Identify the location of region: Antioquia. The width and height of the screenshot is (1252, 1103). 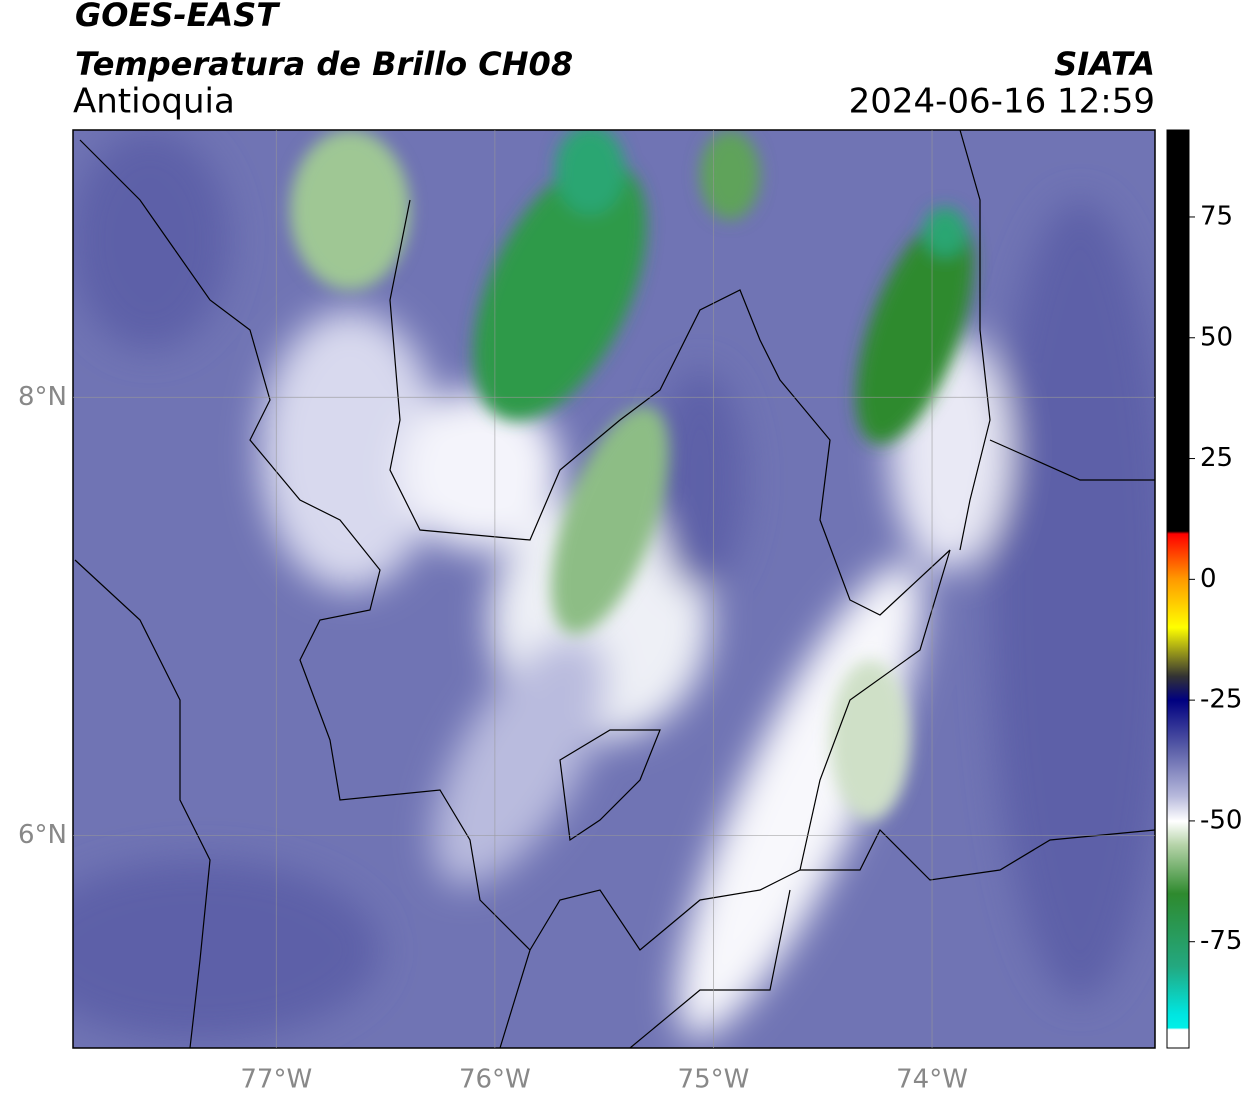
(154, 102).